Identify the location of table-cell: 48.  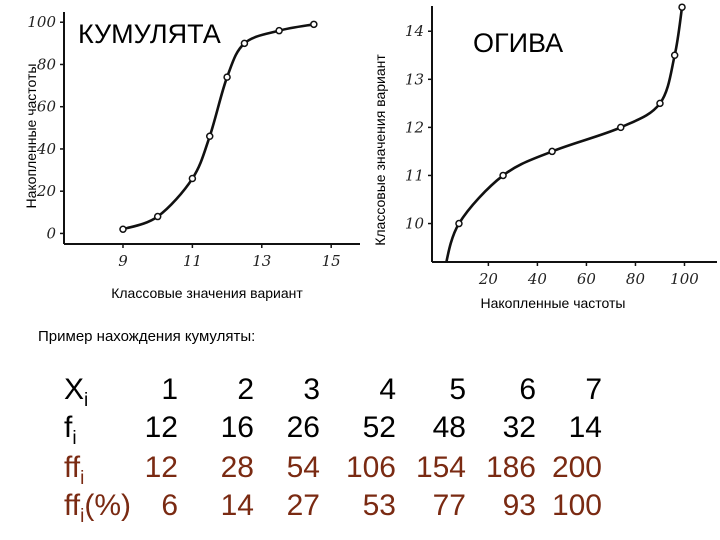
(449, 427).